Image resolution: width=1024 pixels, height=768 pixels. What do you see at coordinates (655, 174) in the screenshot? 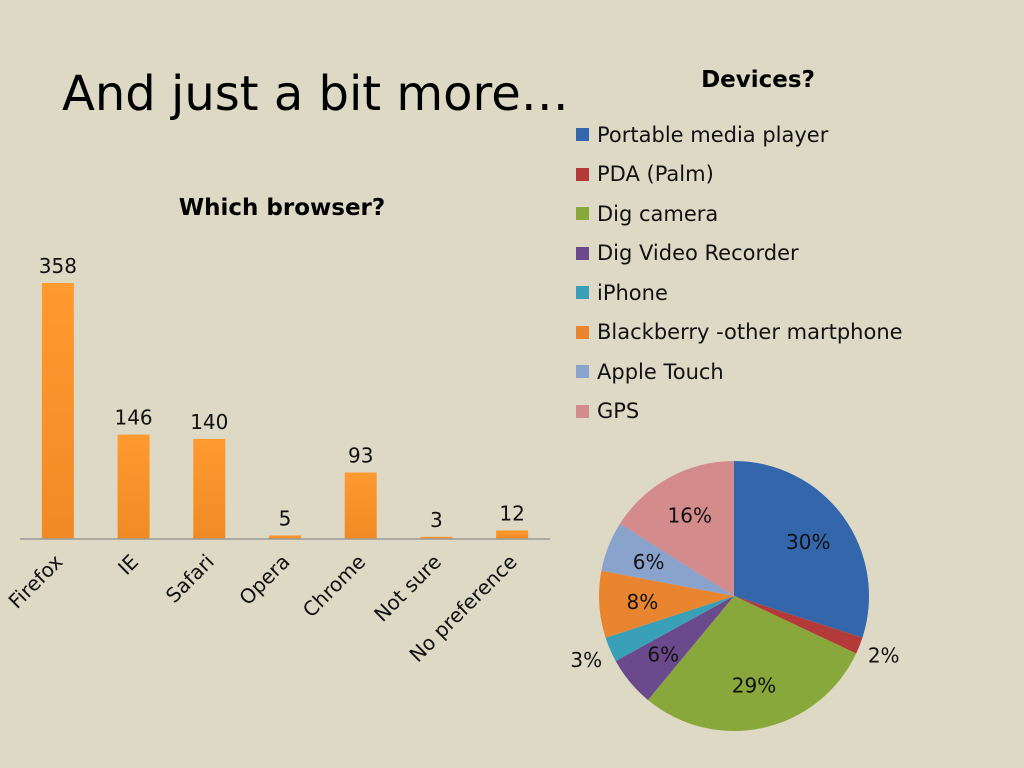
I see `legend-label: PDA (Palm)` at bounding box center [655, 174].